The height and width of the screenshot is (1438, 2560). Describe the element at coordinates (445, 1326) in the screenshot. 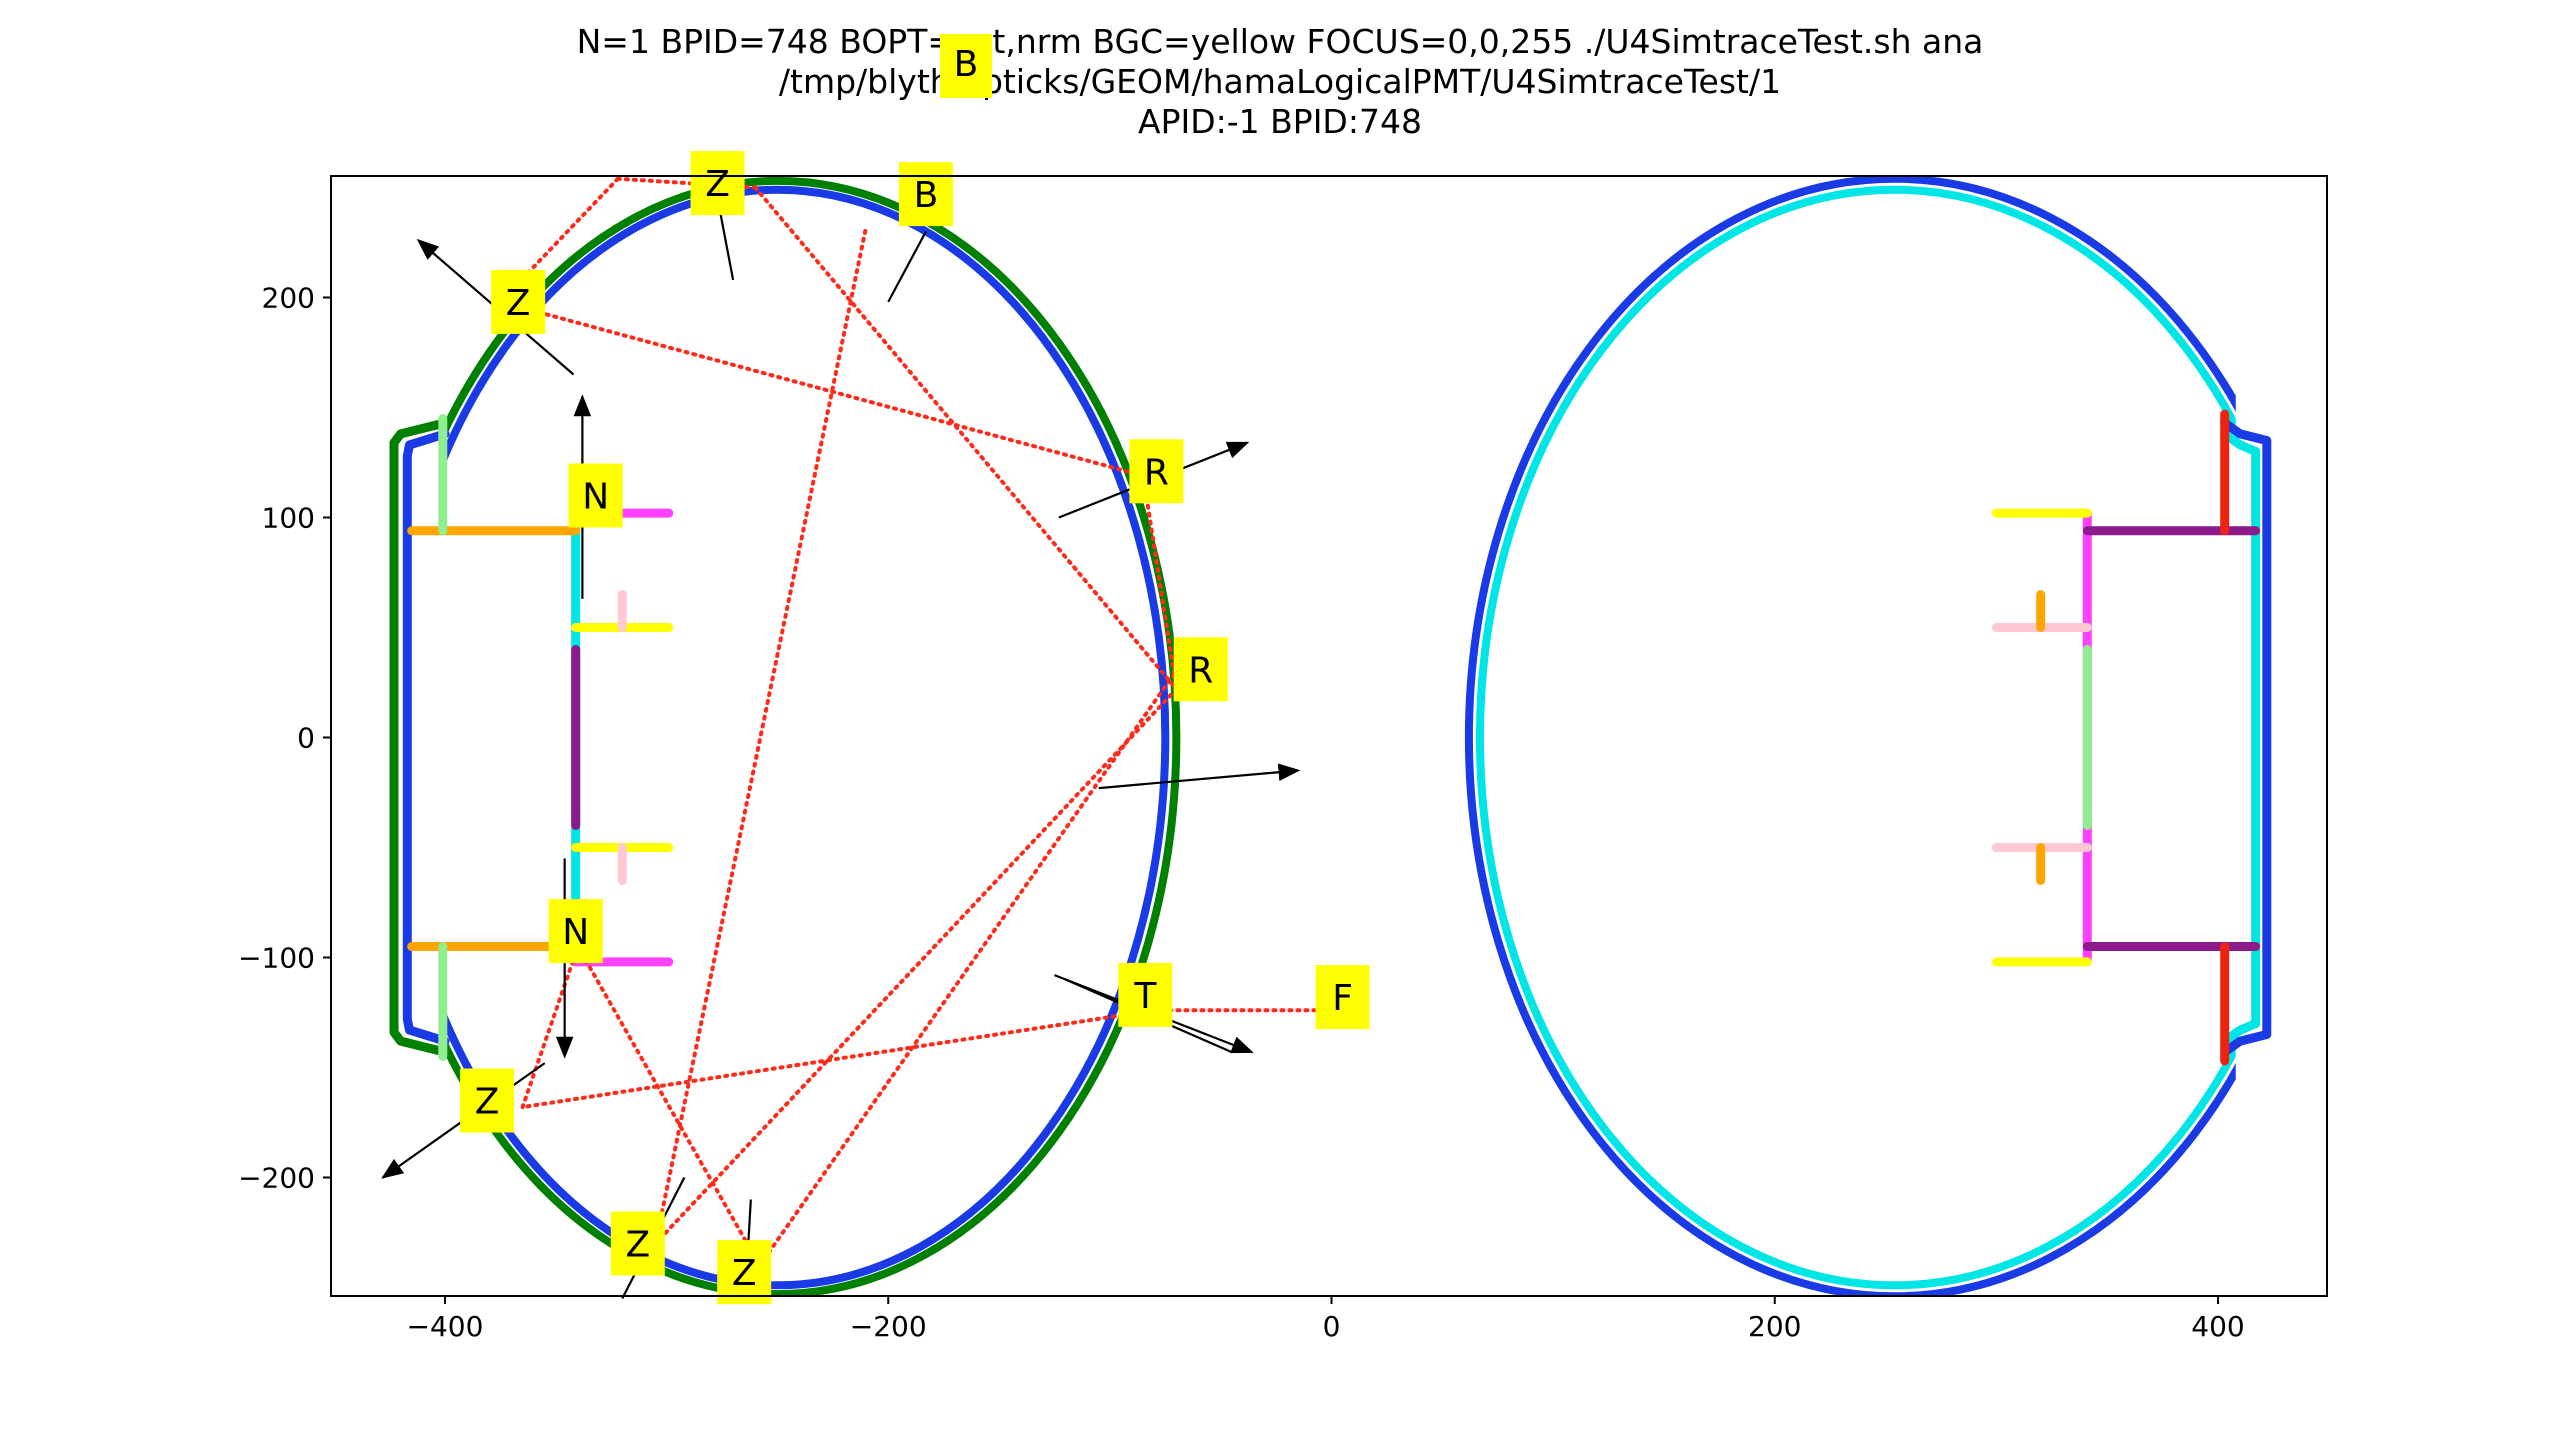

I see `x-tick-label: −400` at that location.